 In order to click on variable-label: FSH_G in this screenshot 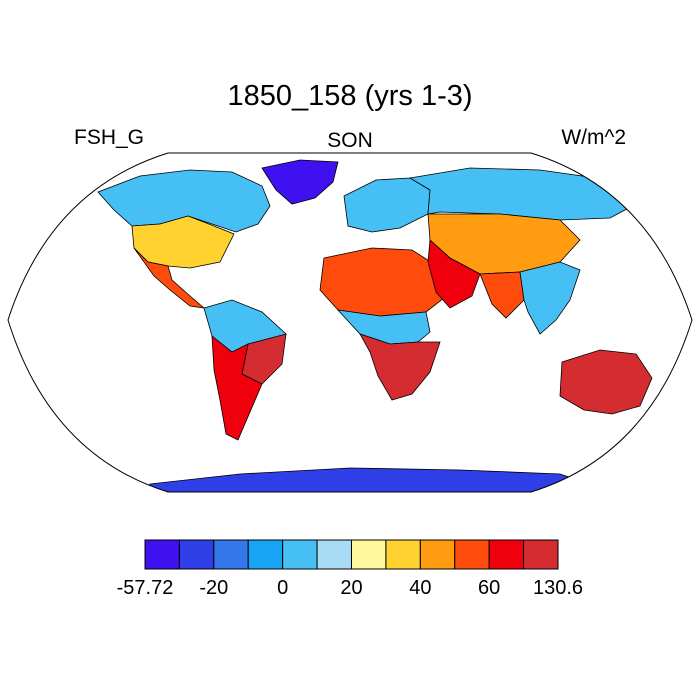, I will do `click(109, 137)`.